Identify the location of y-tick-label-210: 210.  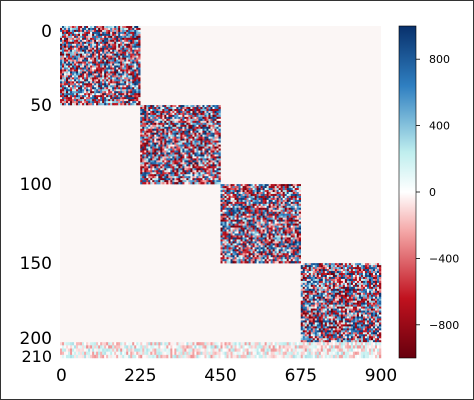
(36, 356).